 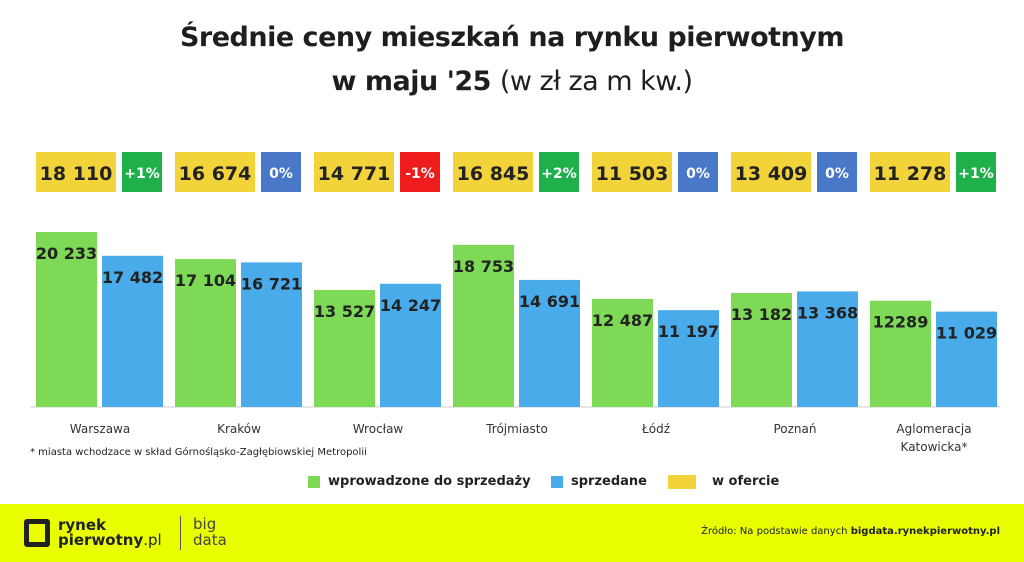 I want to click on legend-item-sold: sprzedane, so click(x=599, y=481).